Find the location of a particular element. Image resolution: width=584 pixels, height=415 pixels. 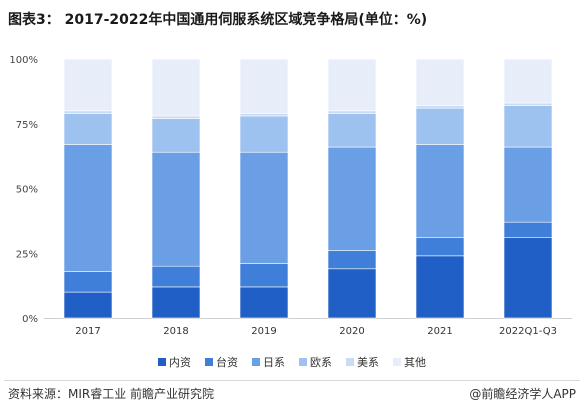

legend-item: 美系 is located at coordinates (362, 362).